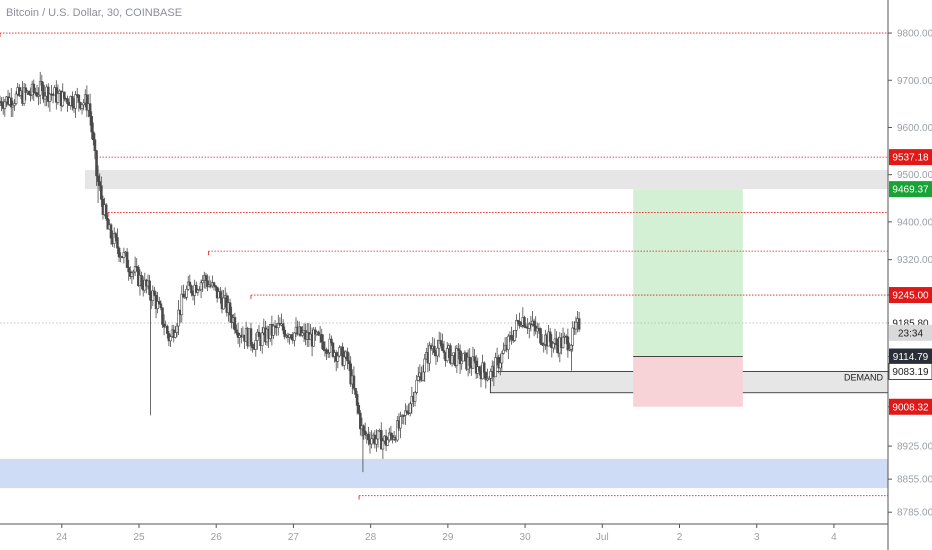 The height and width of the screenshot is (550, 932). Describe the element at coordinates (910, 372) in the screenshot. I see `price-label-6: 9083.19` at that location.